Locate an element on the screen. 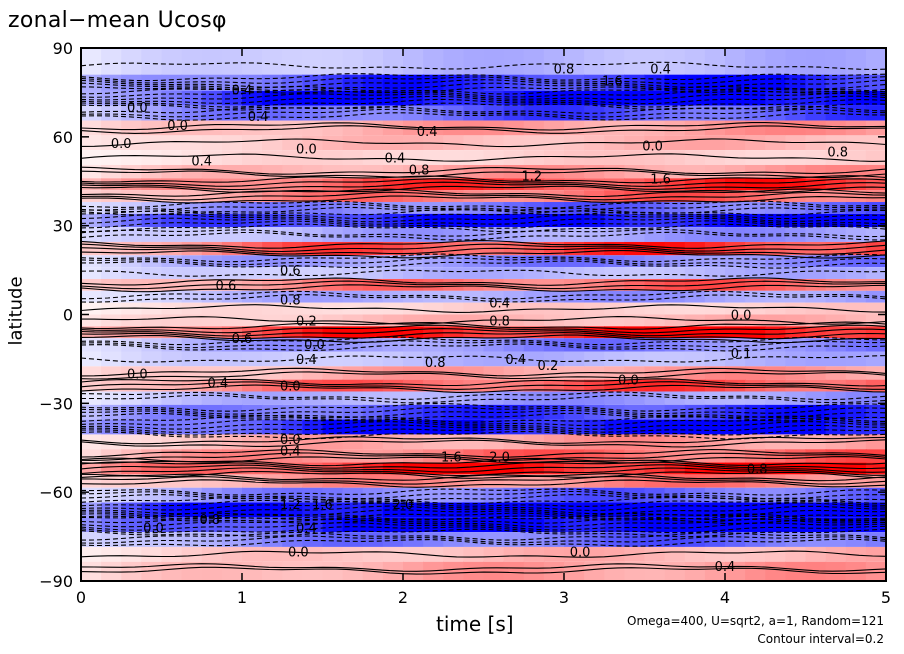 The width and height of the screenshot is (904, 654). y-tick-label: 0 is located at coordinates (68, 315).